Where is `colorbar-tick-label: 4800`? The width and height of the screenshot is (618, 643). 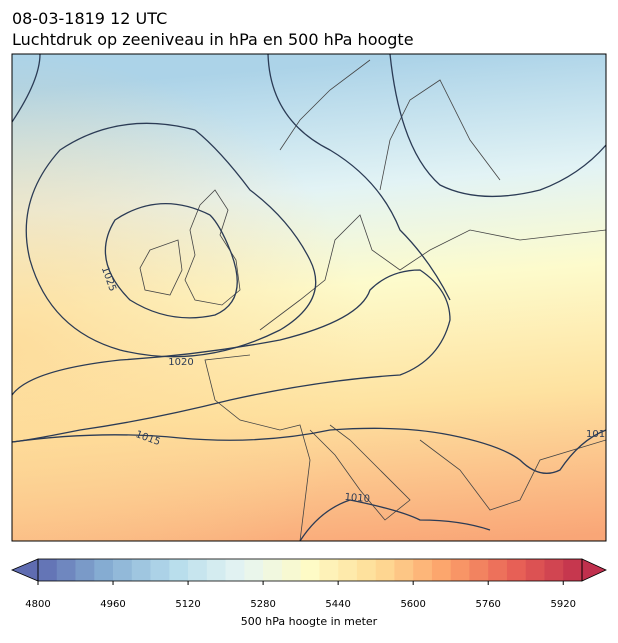
colorbar-tick-label: 4800 is located at coordinates (37, 604).